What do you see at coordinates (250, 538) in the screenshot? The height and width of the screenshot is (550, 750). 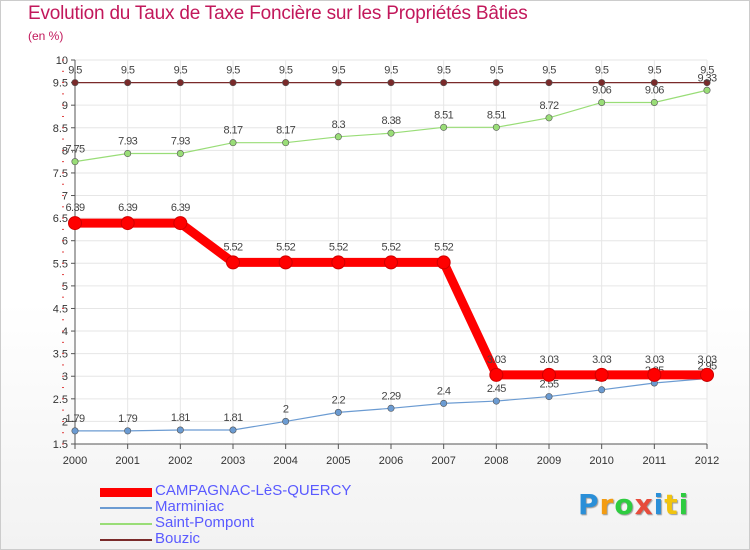 I see `legend-item: Bouzic` at bounding box center [250, 538].